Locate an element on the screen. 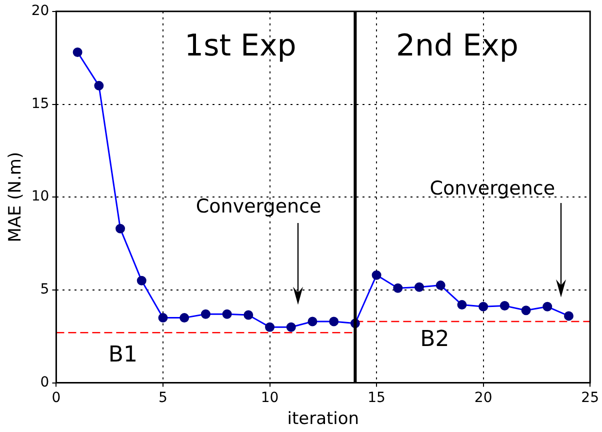  y-tick-label: 0 is located at coordinates (45, 382).